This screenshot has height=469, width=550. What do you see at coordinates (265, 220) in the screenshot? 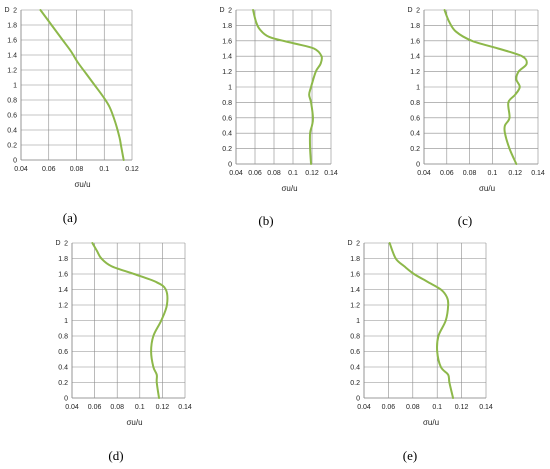
I see `panel-label-b: (b)` at bounding box center [265, 220].